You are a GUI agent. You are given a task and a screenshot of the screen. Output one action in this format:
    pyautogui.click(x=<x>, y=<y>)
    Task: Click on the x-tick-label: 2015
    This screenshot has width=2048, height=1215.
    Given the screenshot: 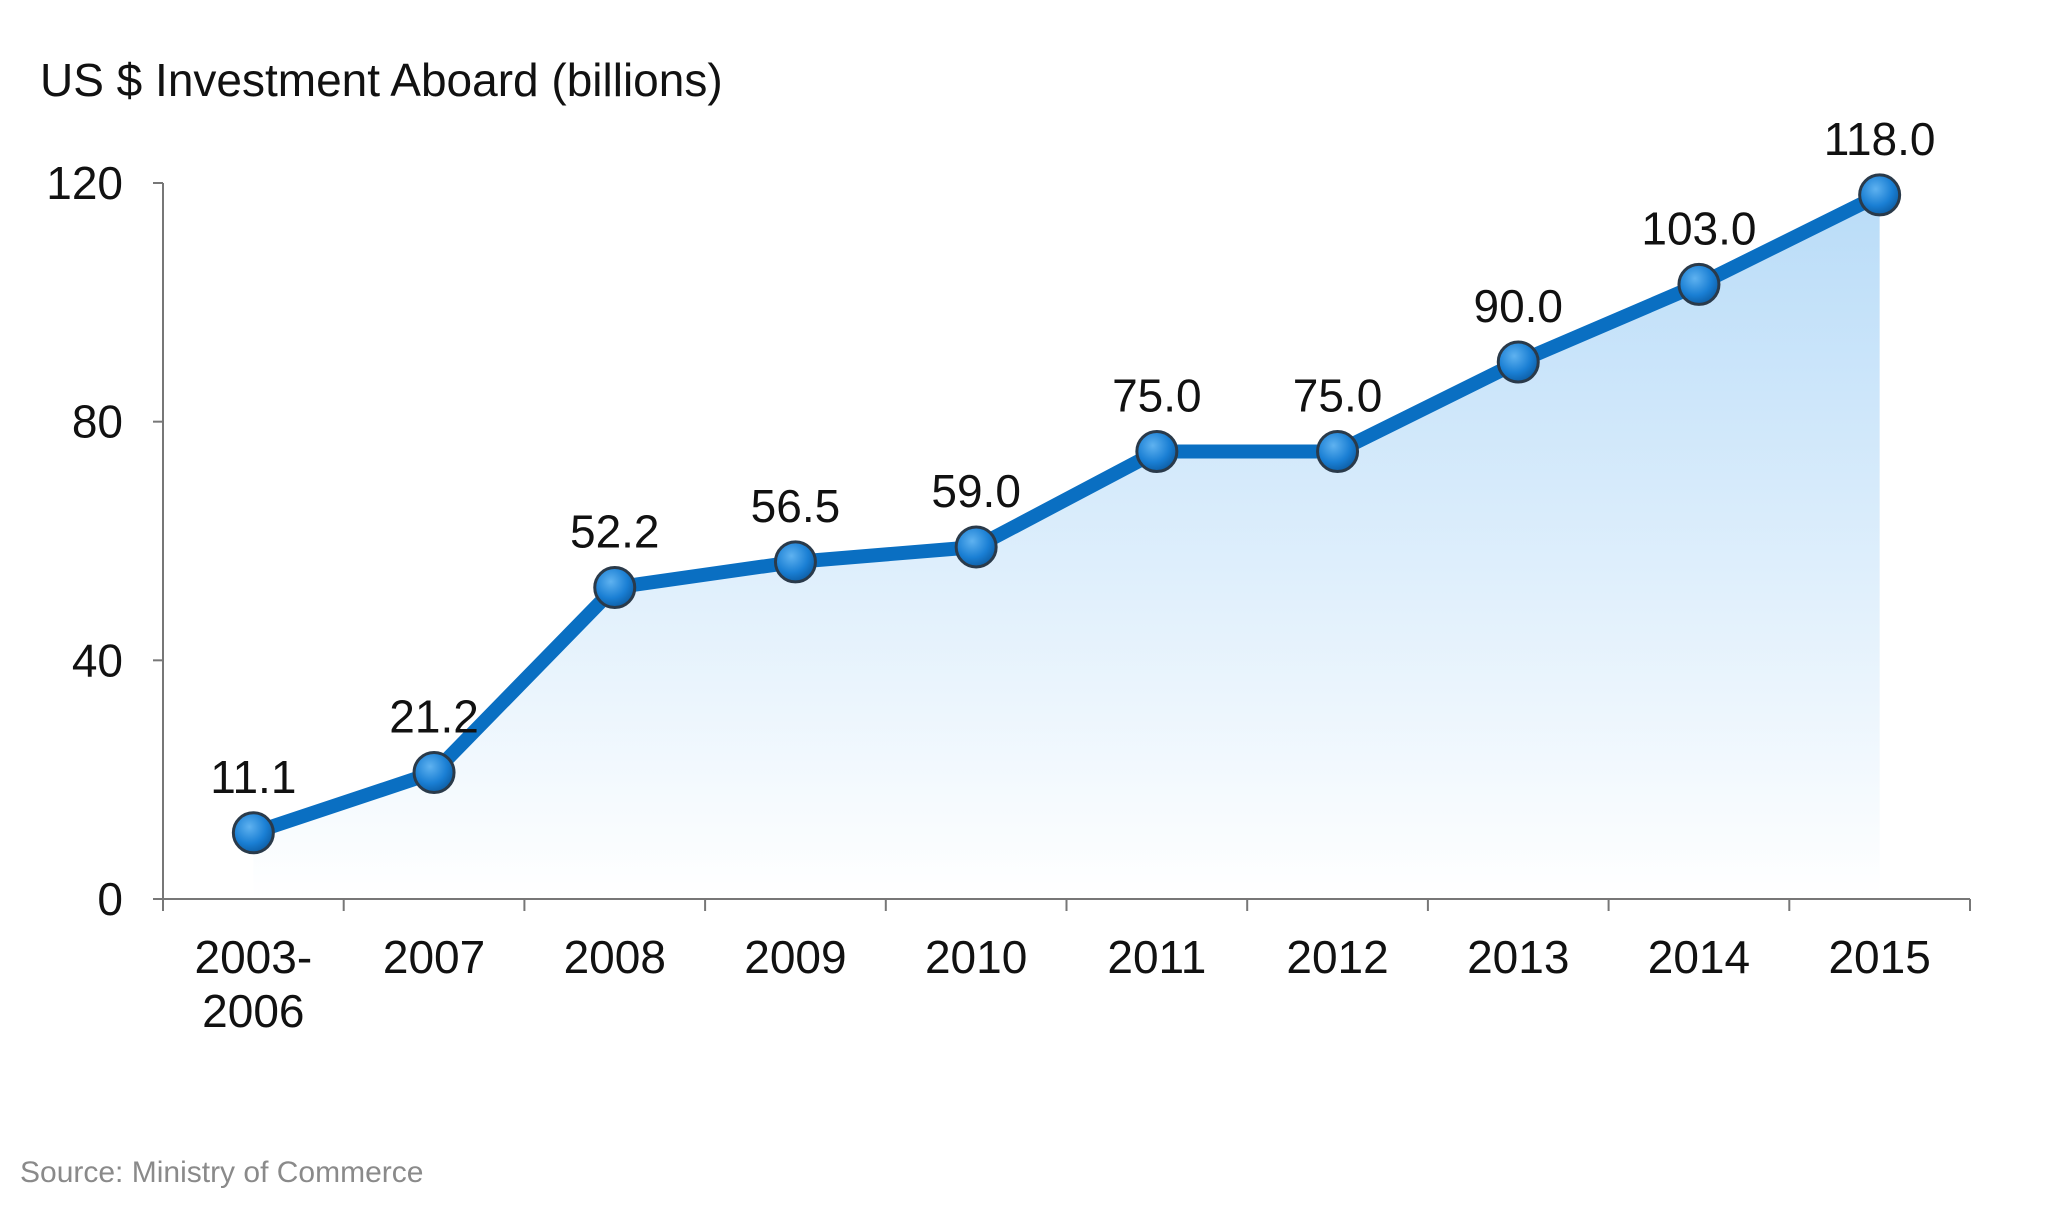 What is the action you would take?
    pyautogui.click(x=1879, y=957)
    